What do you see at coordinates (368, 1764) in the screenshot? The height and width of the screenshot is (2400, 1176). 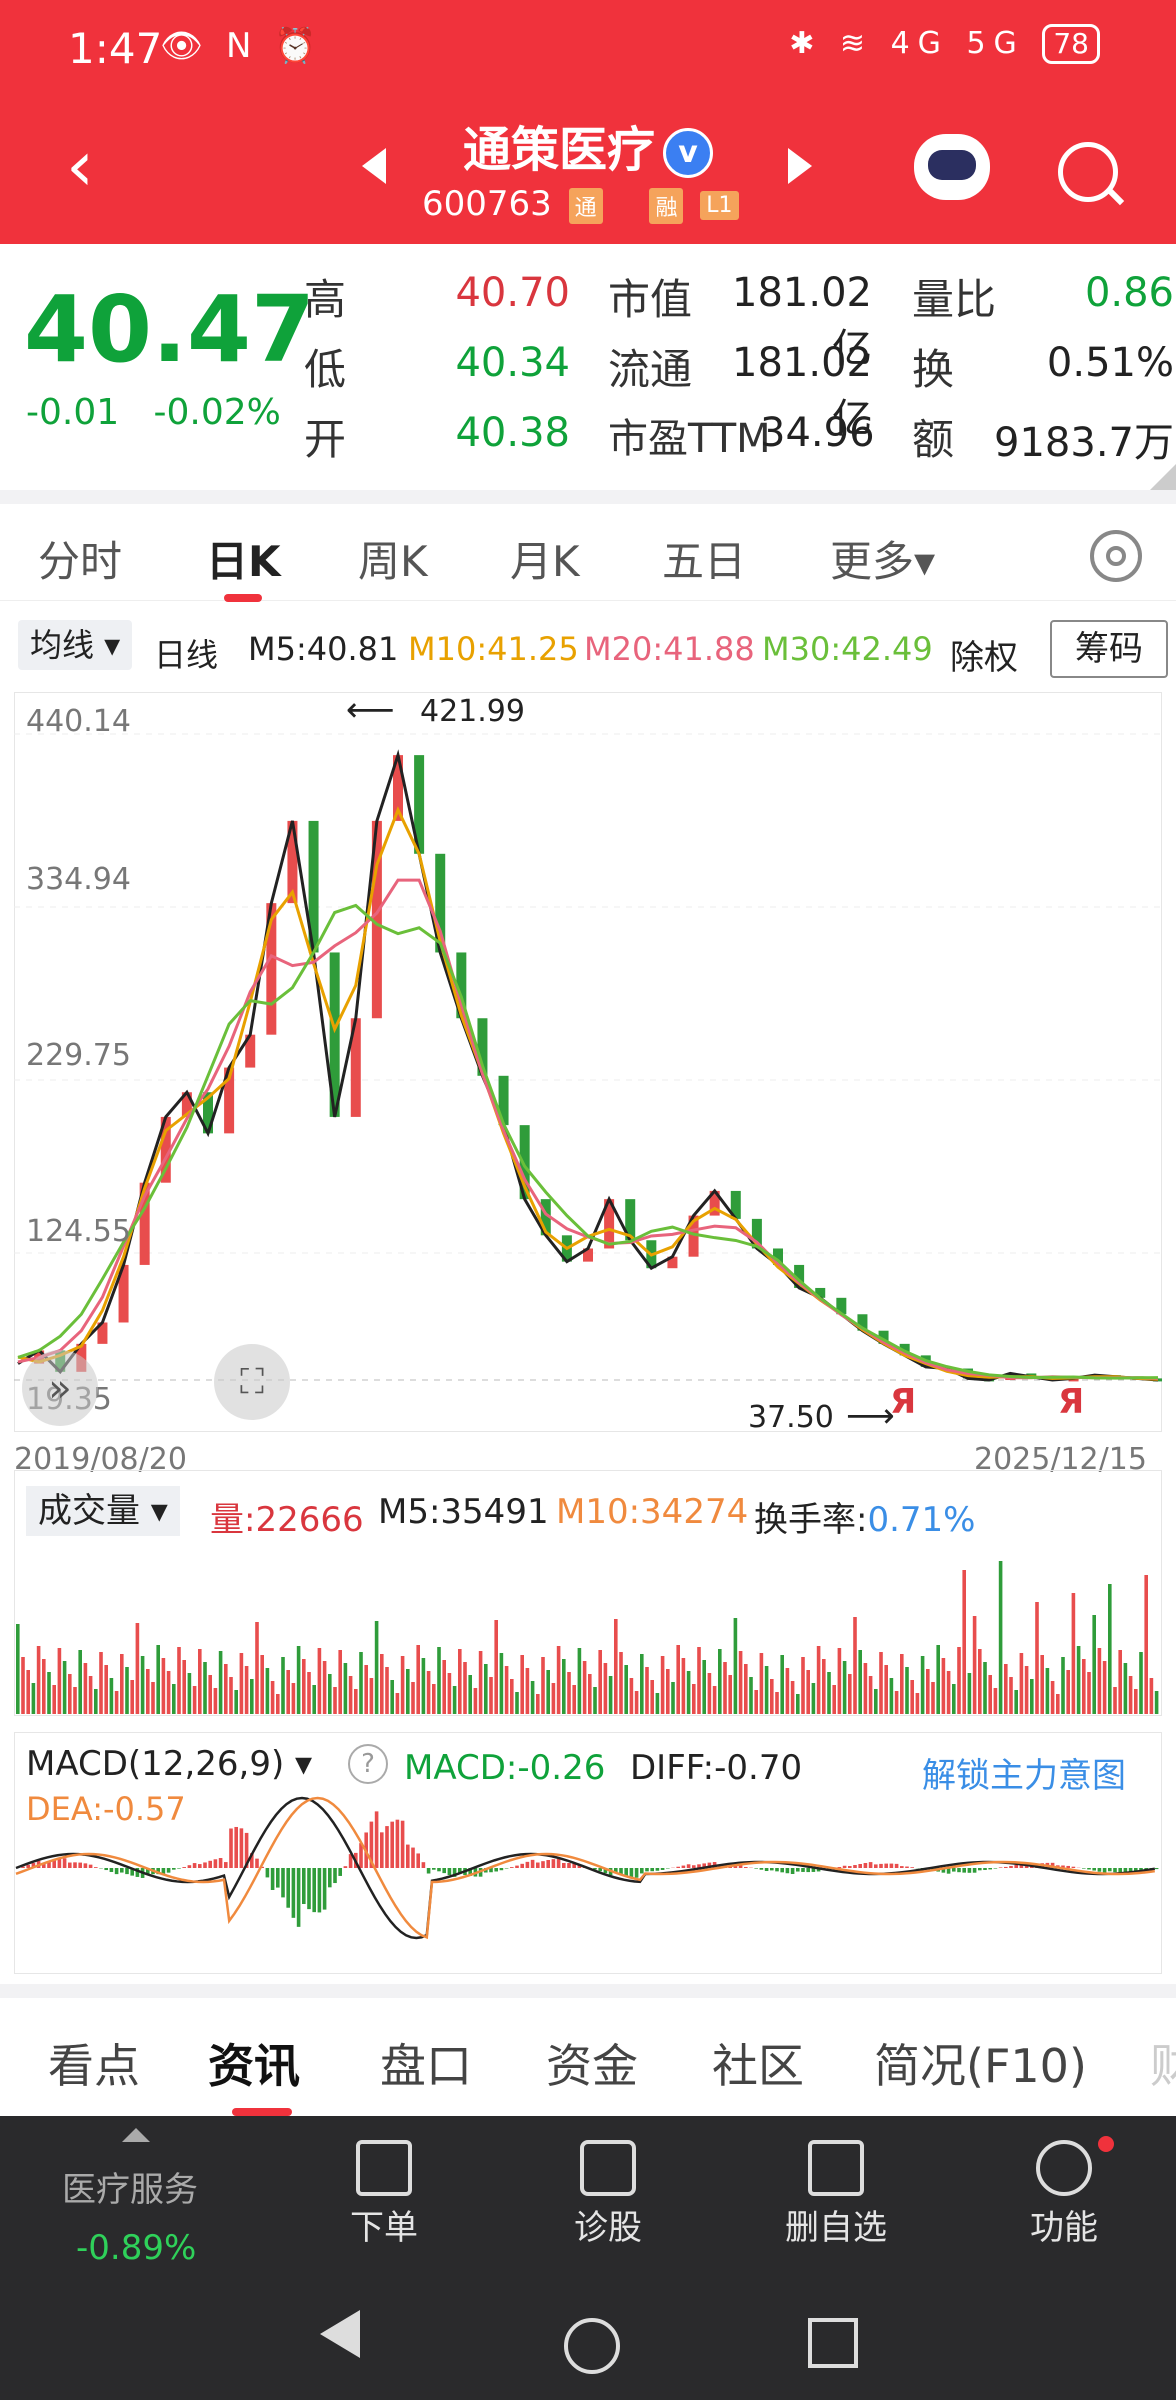 I see `help-icon: ?` at bounding box center [368, 1764].